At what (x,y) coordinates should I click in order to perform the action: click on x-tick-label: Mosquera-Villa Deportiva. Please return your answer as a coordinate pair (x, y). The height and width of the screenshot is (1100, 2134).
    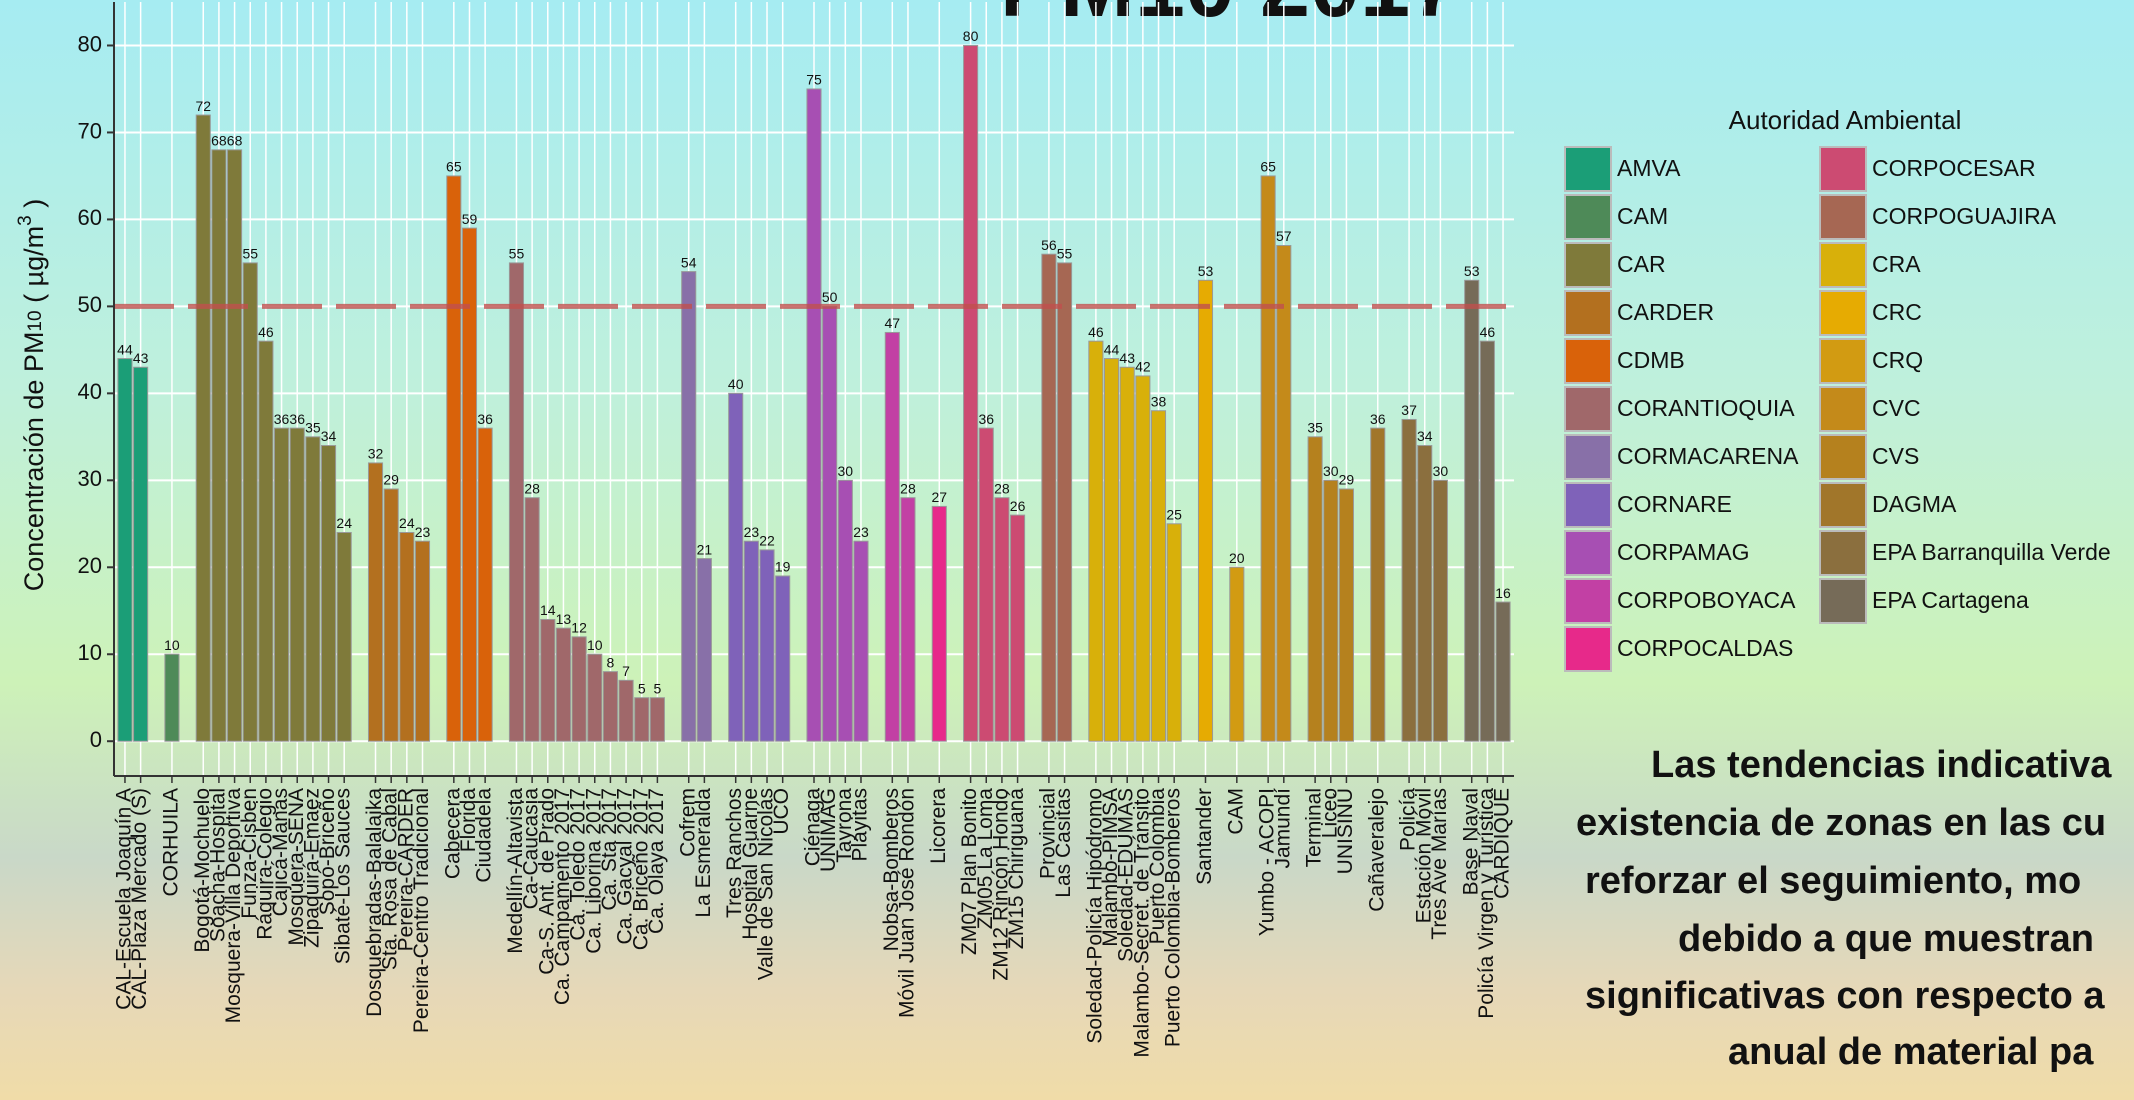
    Looking at the image, I should click on (233, 906).